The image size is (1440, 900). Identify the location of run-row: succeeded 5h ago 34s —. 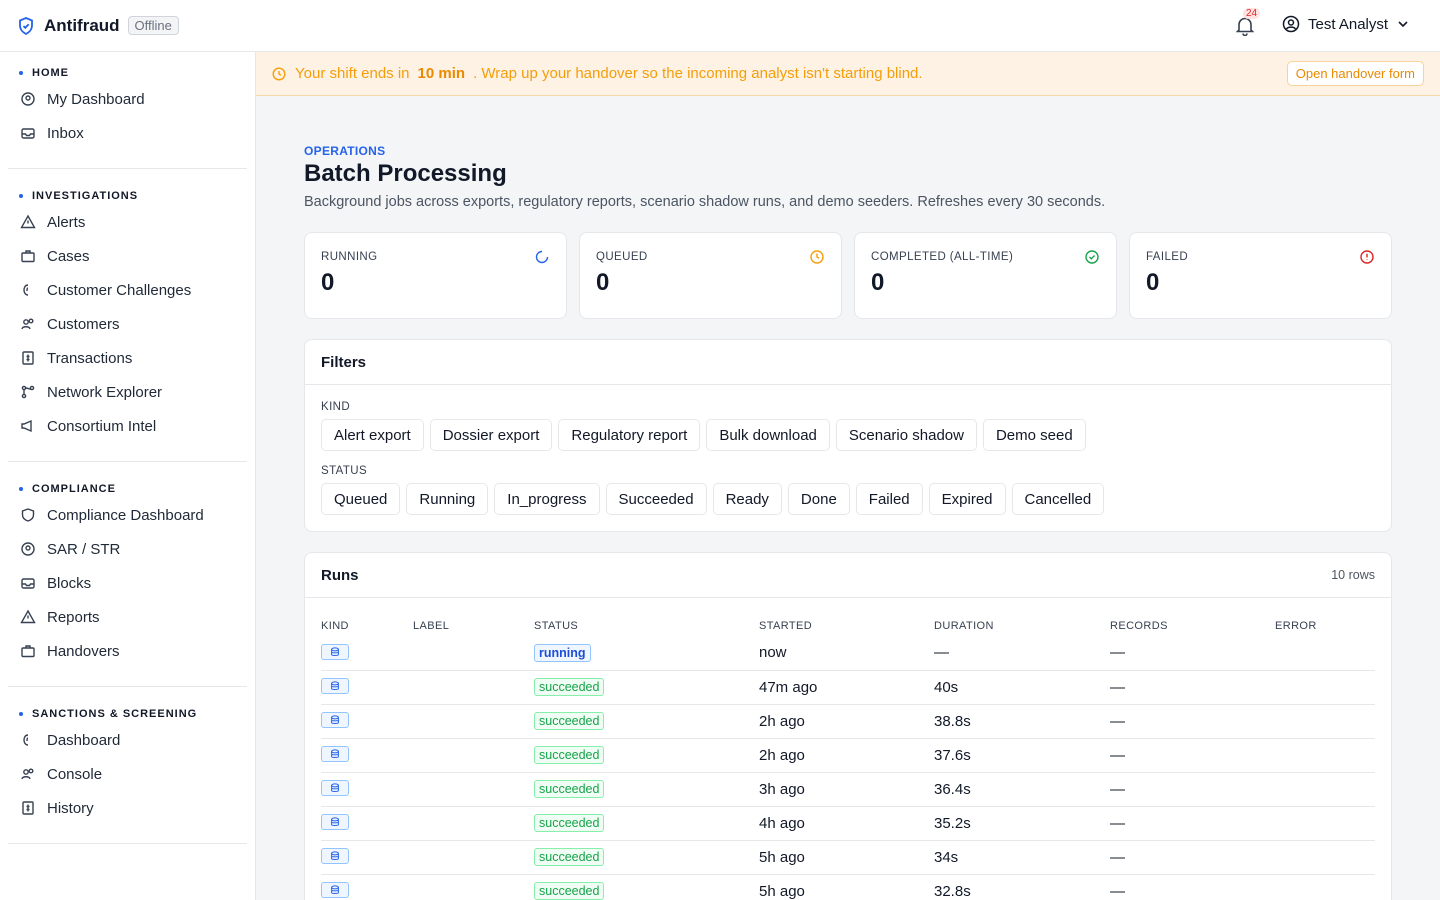
(848, 857).